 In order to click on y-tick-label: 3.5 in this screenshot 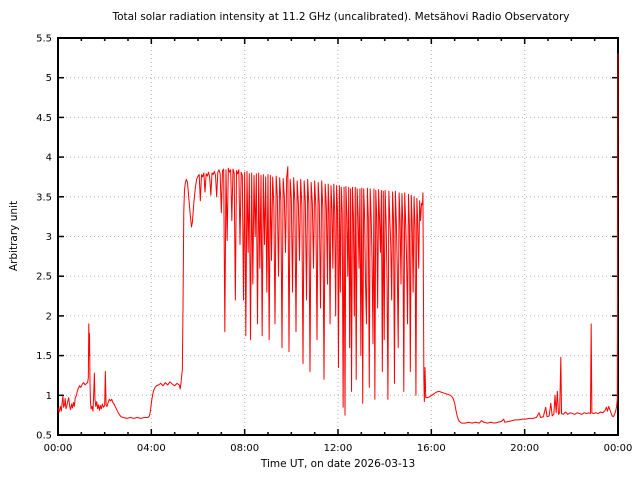, I will do `click(44, 197)`.